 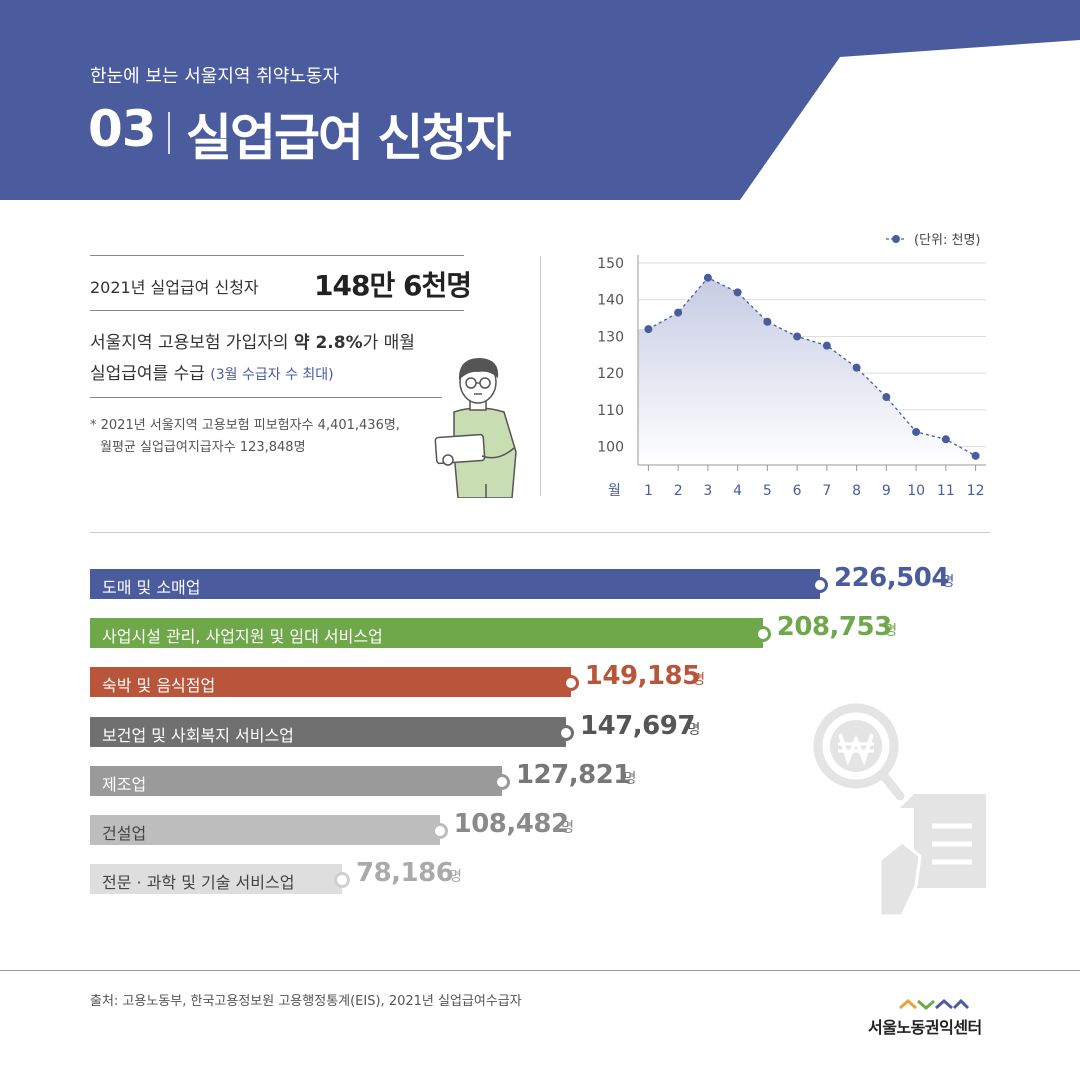 I want to click on chart-x-tick-label: 8, so click(x=856, y=491).